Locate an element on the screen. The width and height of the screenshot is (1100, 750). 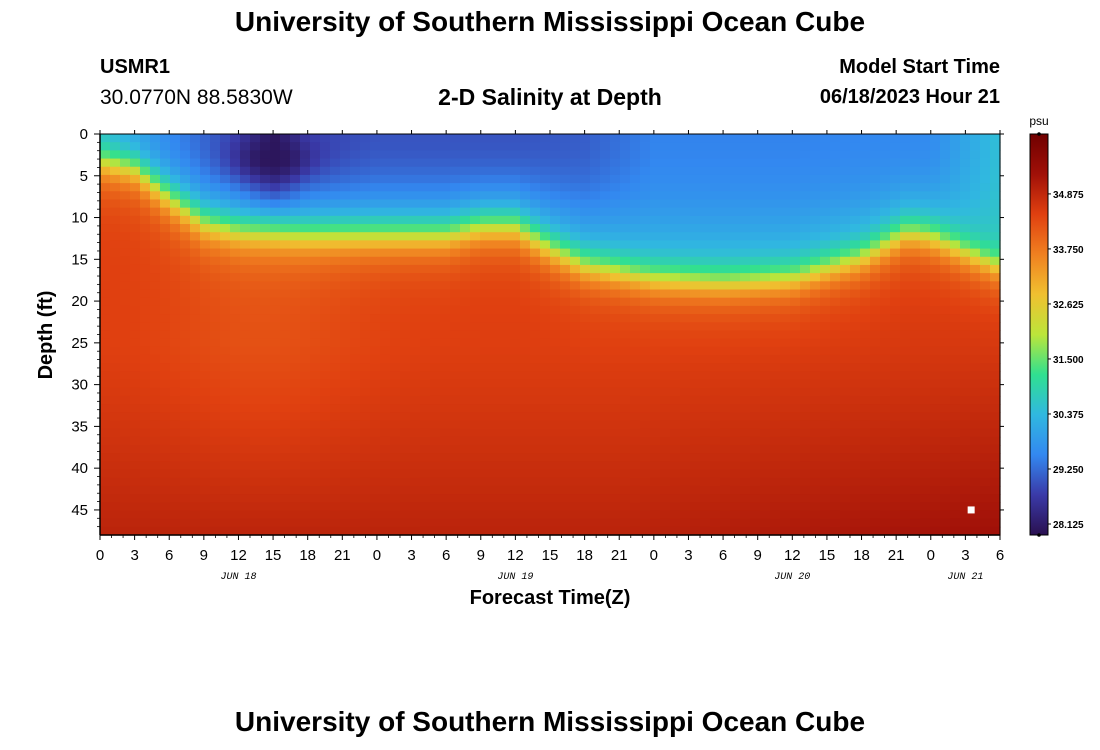
x-tick-label: 3 is located at coordinates (688, 555).